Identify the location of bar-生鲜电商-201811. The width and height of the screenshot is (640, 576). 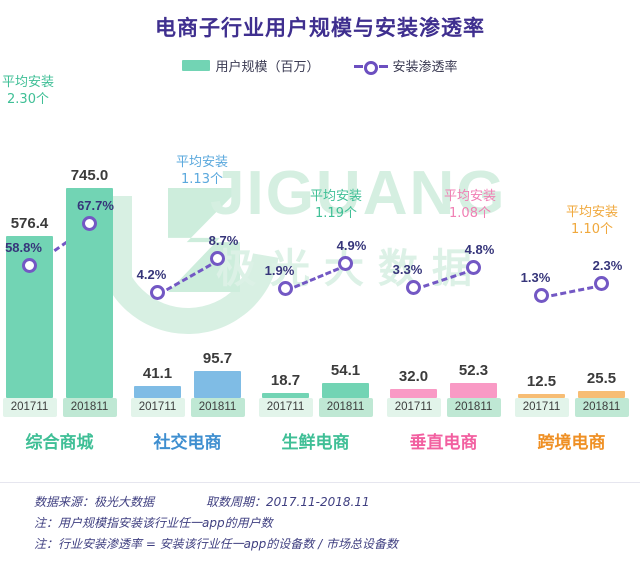
(345, 390).